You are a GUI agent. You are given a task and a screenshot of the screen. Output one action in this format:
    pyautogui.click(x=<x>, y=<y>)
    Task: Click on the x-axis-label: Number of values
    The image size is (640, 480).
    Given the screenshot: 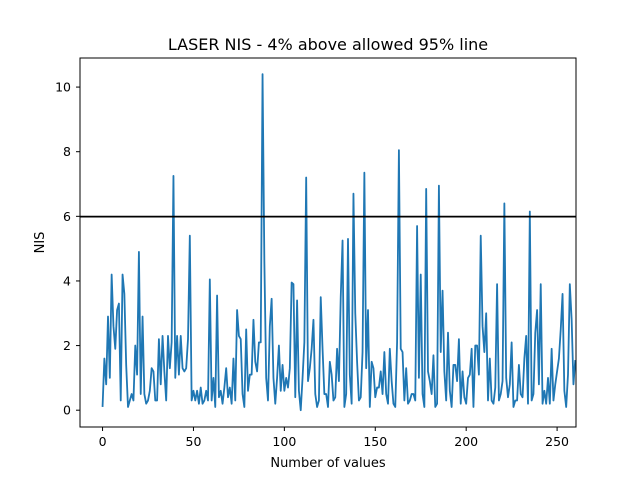 What is the action you would take?
    pyautogui.click(x=328, y=463)
    